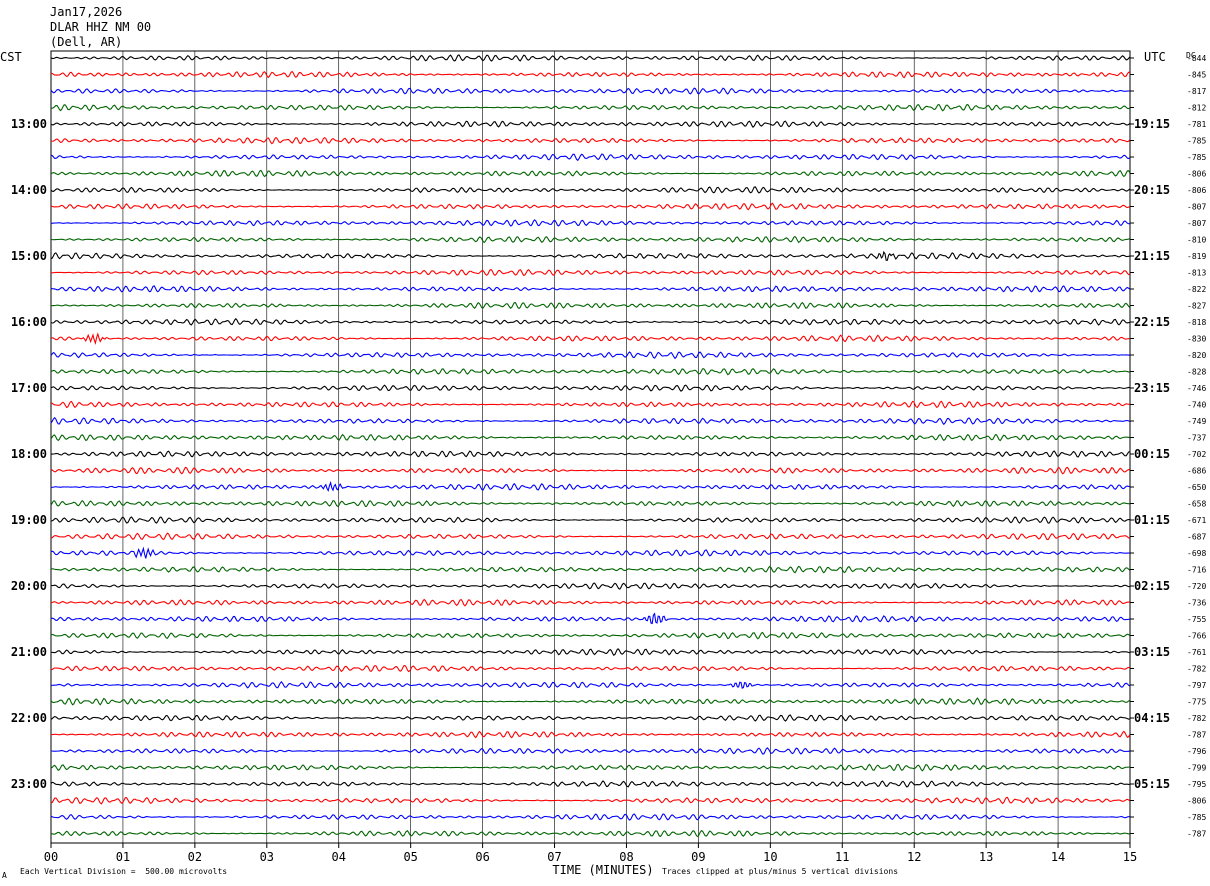  What do you see at coordinates (914, 857) in the screenshot?
I see `x-tick-label: 12` at bounding box center [914, 857].